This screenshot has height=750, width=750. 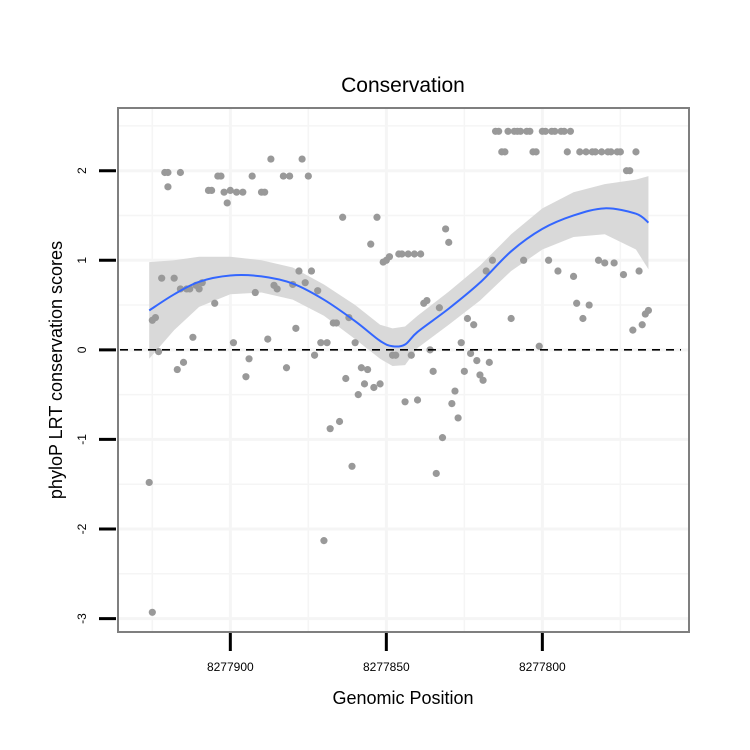 I want to click on y-axis-label: phyloP LRT conservation scores, so click(x=56, y=370).